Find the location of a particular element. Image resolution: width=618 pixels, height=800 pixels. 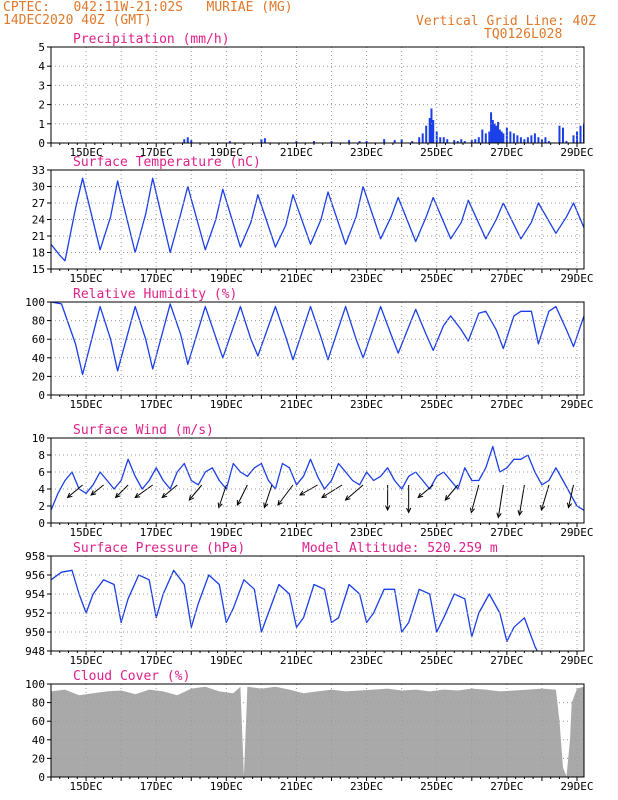

y-tick-label: 21 is located at coordinates (38, 236).